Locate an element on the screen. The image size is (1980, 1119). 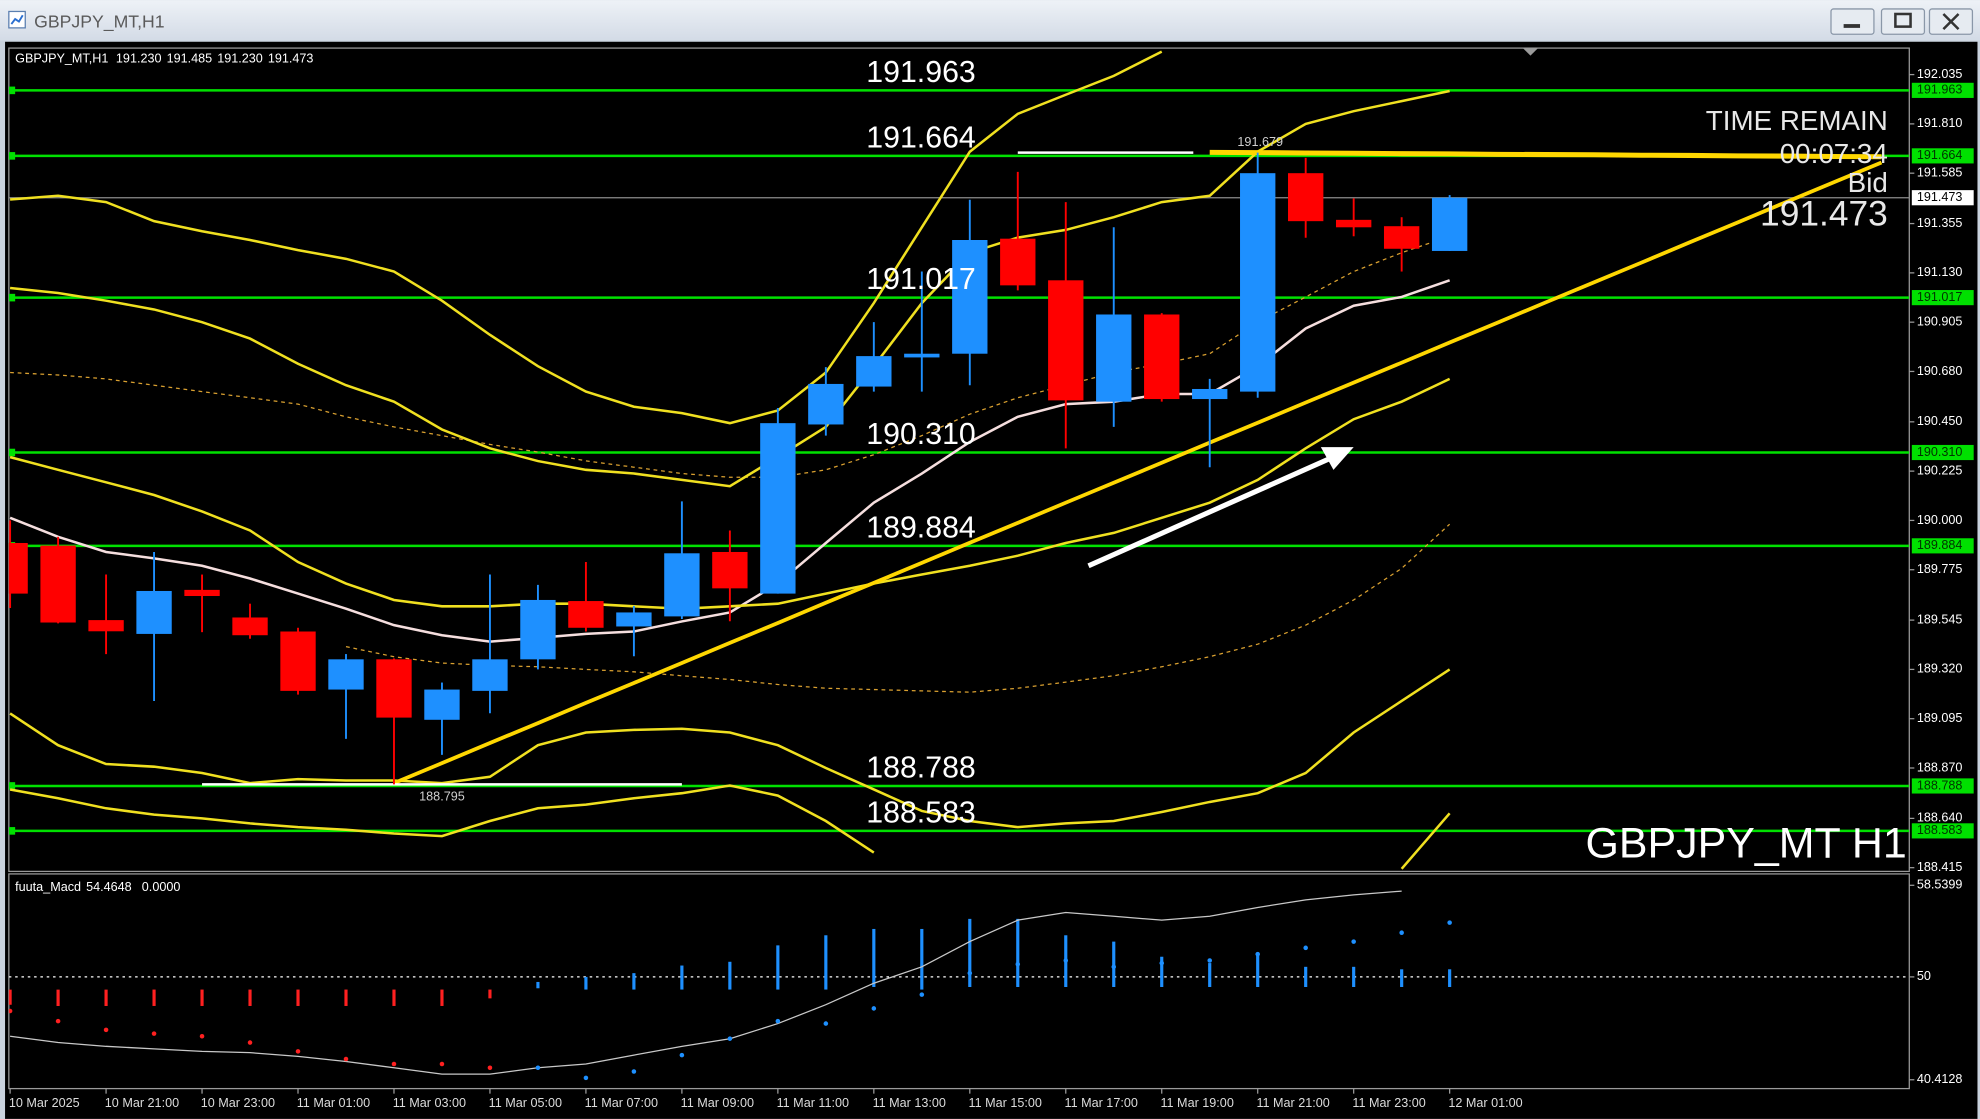
watermark: GBPJPY_MT H1 is located at coordinates (1746, 843).